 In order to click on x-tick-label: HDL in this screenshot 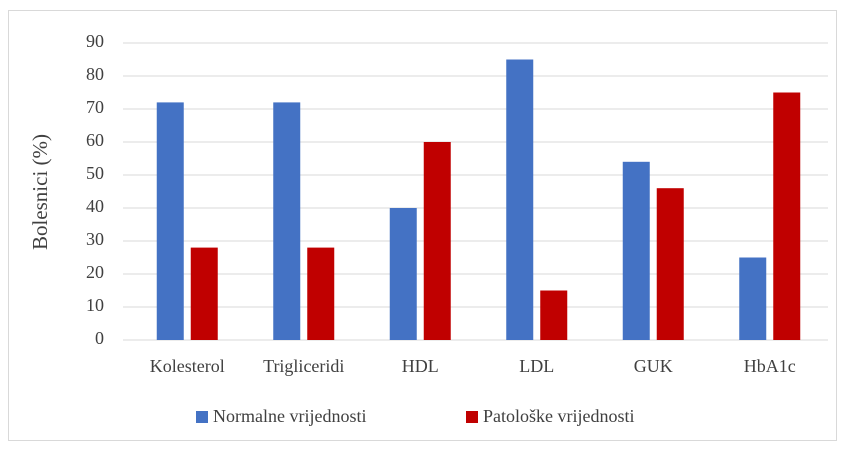, I will do `click(420, 366)`.